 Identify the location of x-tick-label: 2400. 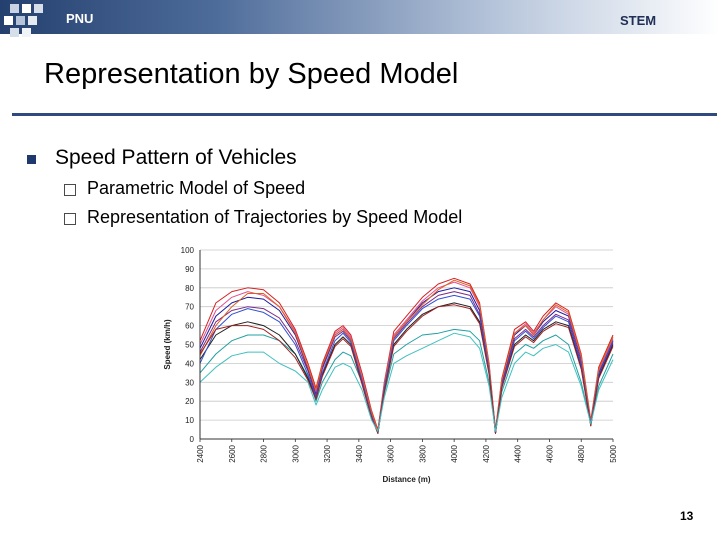
(200, 453).